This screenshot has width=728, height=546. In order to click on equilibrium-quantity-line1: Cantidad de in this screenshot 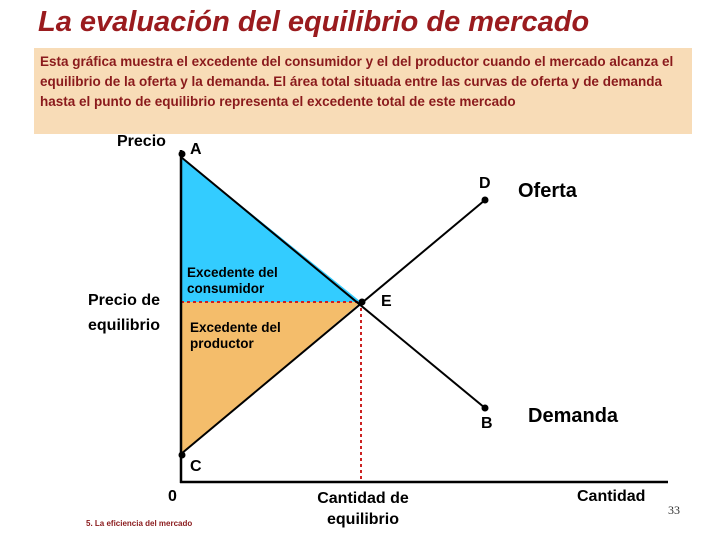, I will do `click(363, 498)`.